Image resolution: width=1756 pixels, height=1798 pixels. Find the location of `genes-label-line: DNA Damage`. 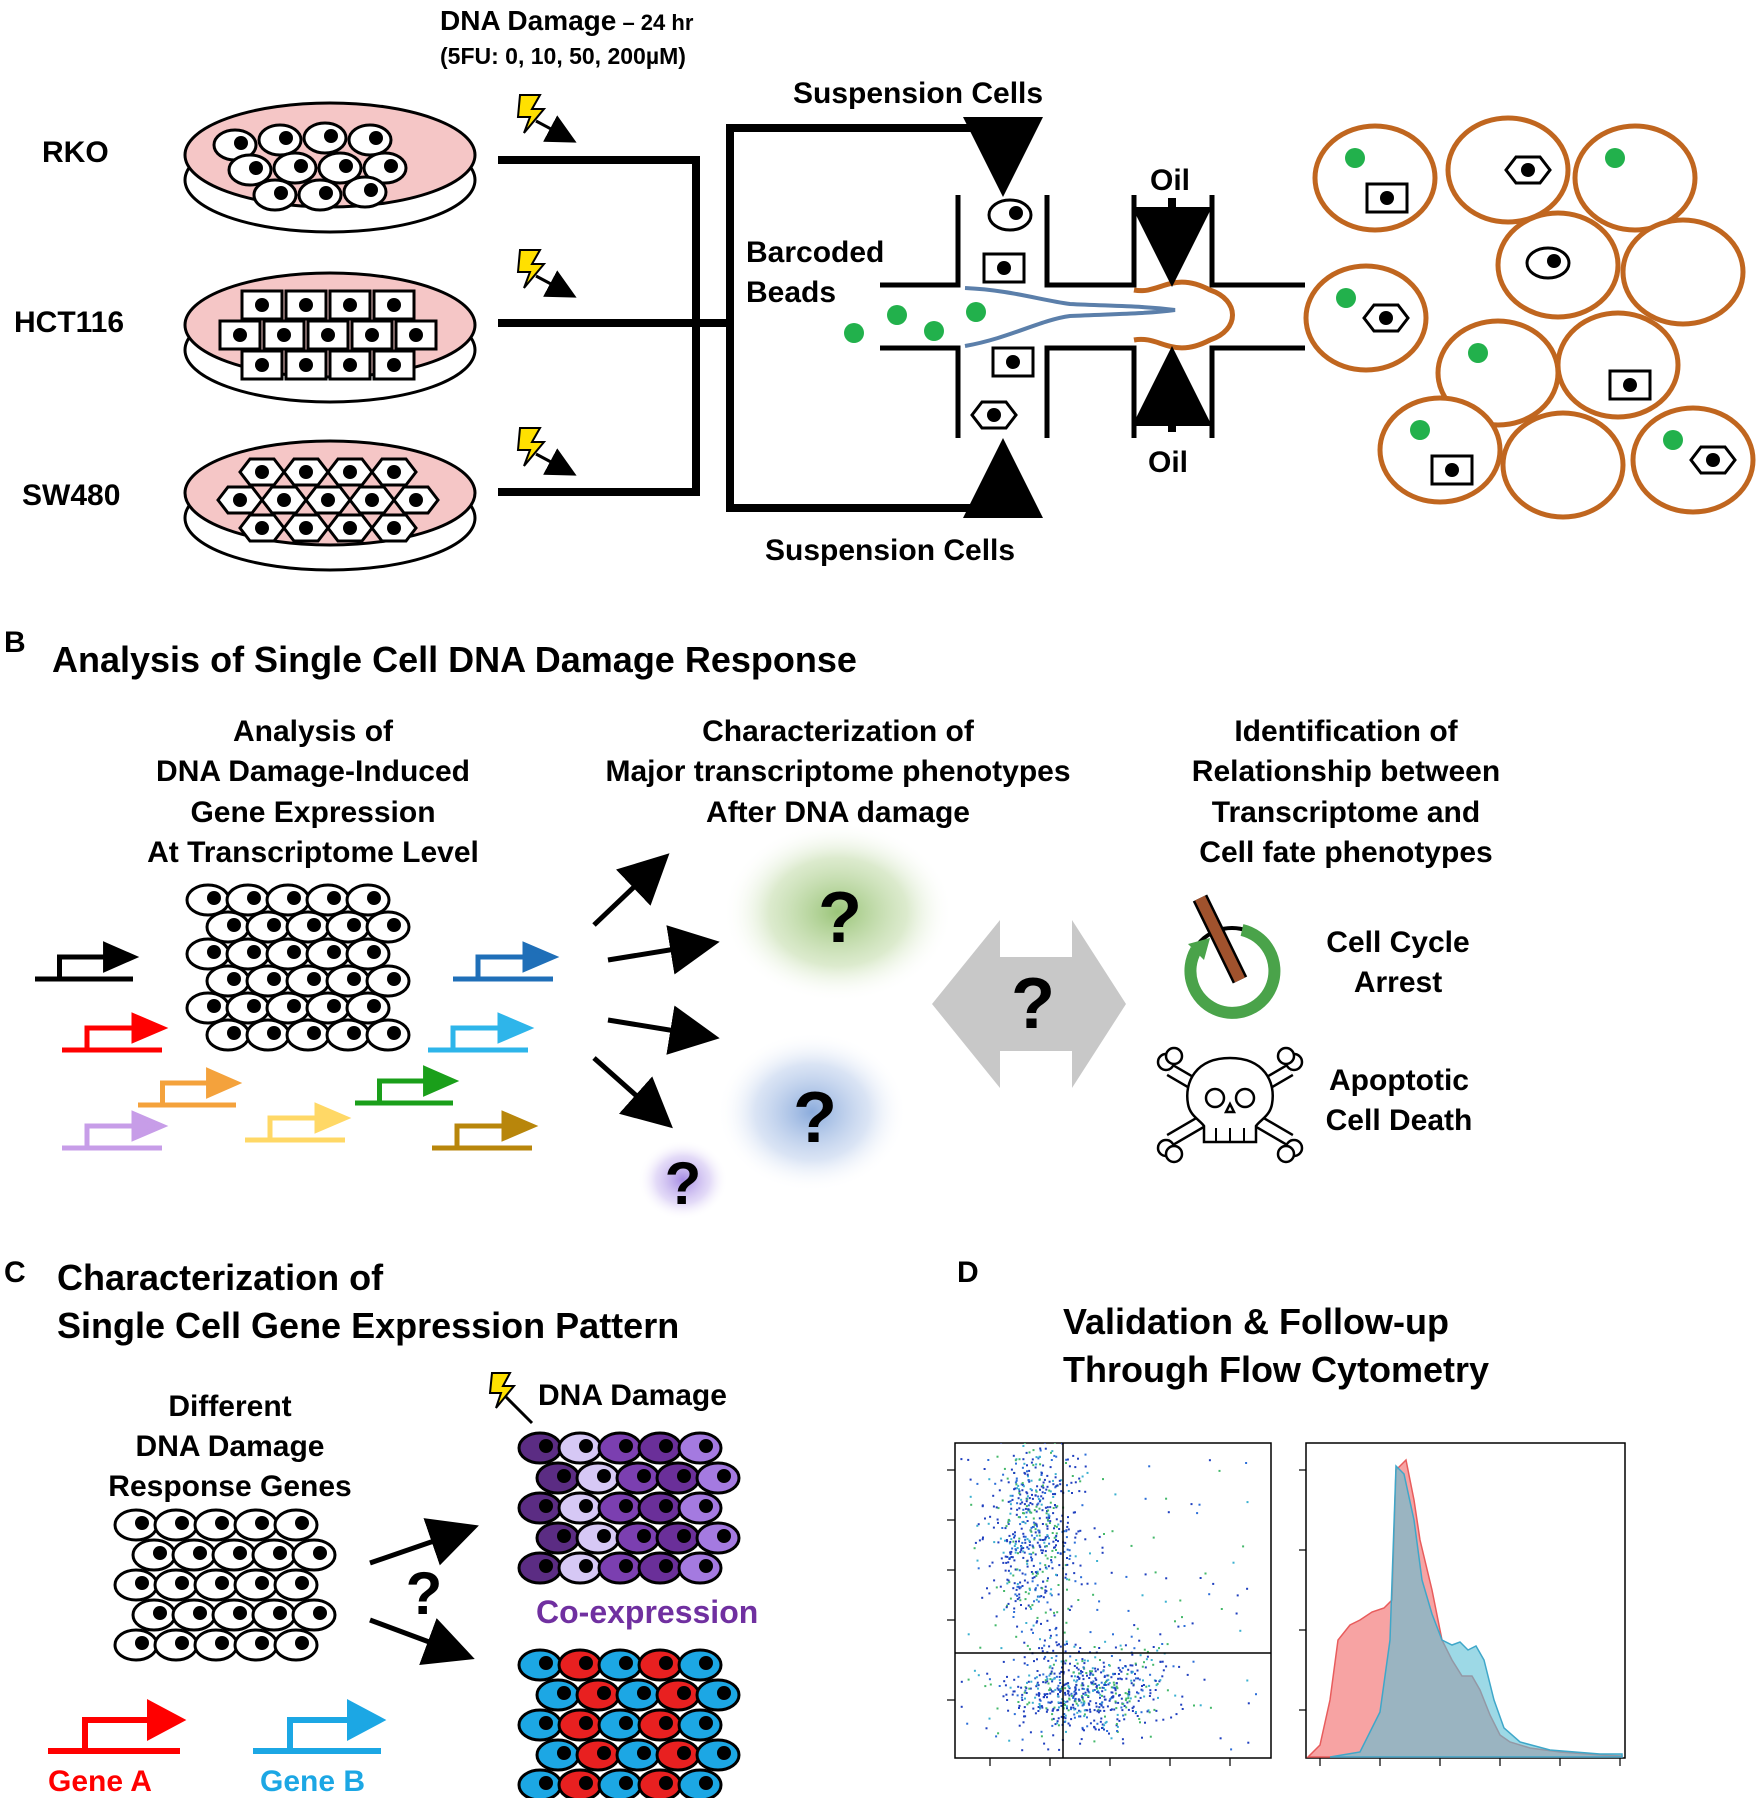

genes-label-line: DNA Damage is located at coordinates (230, 1446).